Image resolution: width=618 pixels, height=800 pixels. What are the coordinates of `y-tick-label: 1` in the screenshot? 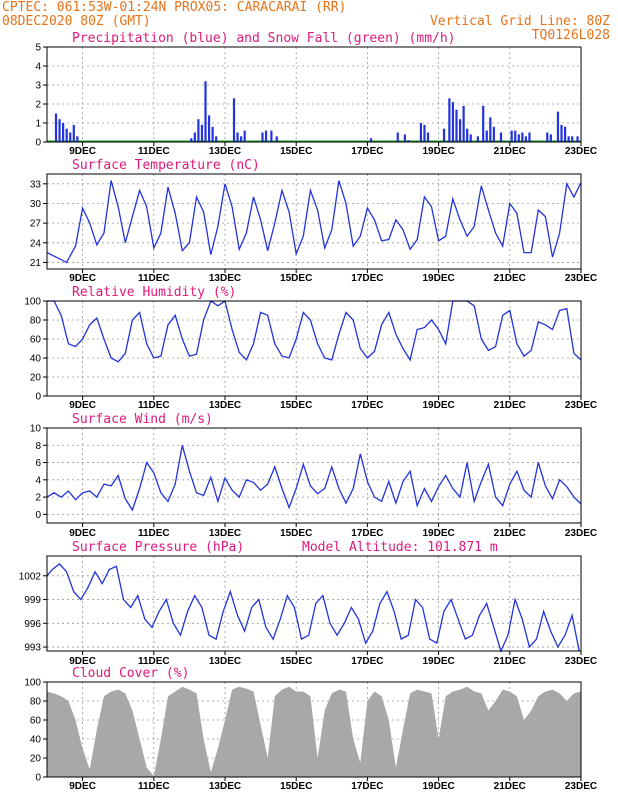 It's located at (38, 124).